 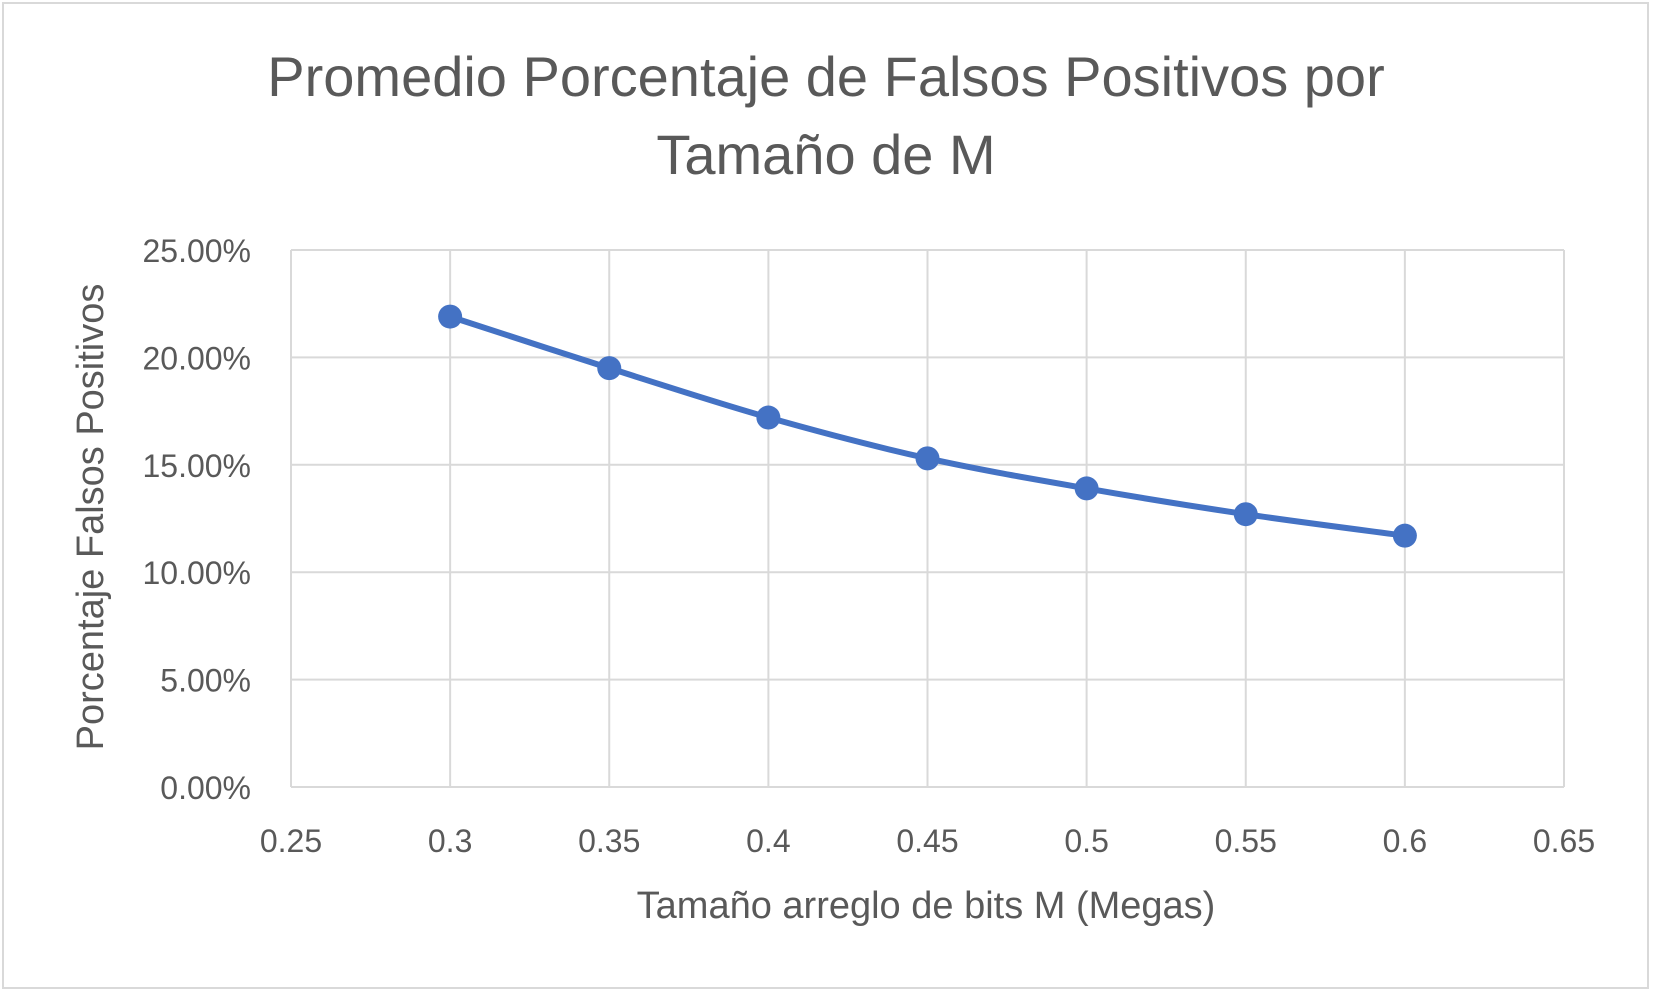 I want to click on x-tick-label: 0.25, so click(x=291, y=841).